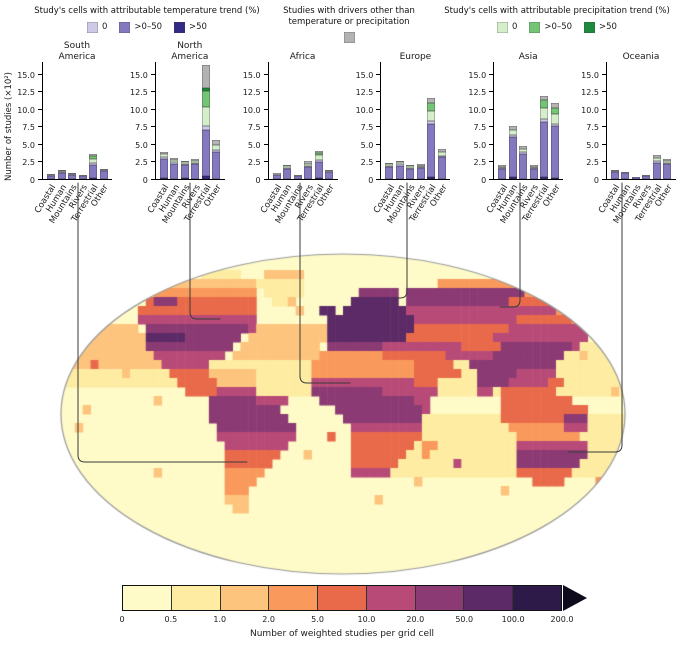 This screenshot has height=645, width=685. I want to click on chart-title: North America, so click(177, 49).